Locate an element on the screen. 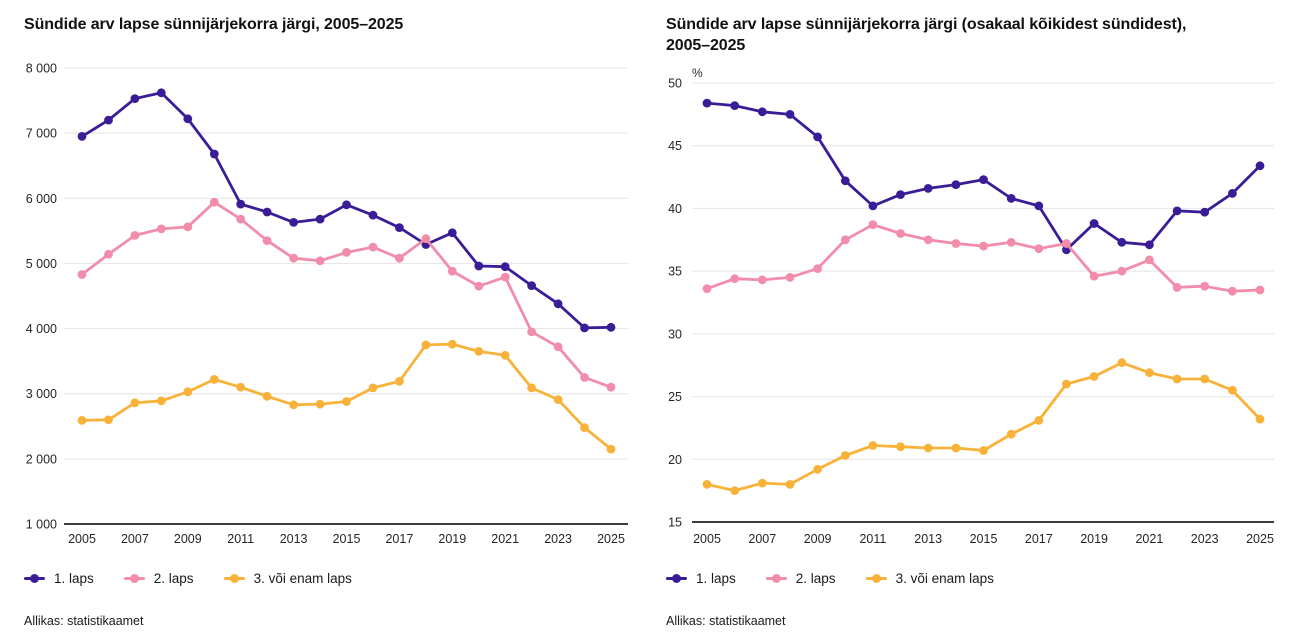  data-point-3-v-i-enam-laps-2006 is located at coordinates (735, 491).